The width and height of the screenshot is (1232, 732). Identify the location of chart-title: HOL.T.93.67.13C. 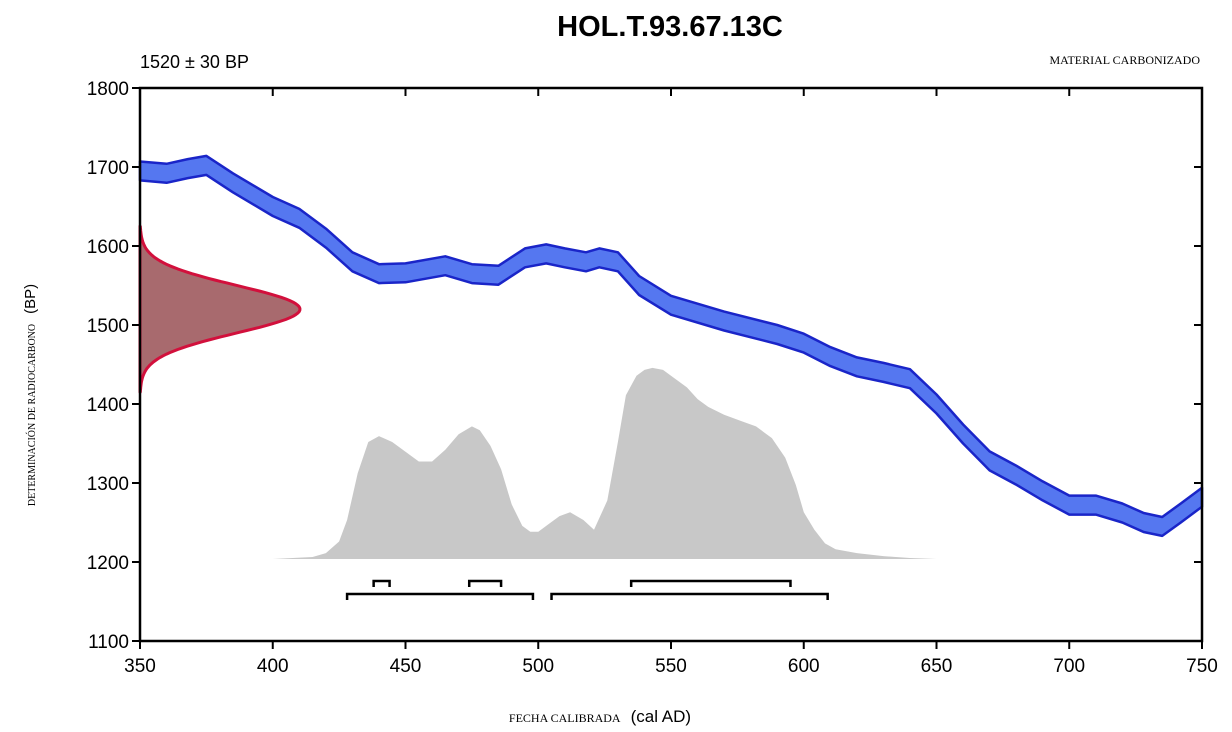
(670, 27).